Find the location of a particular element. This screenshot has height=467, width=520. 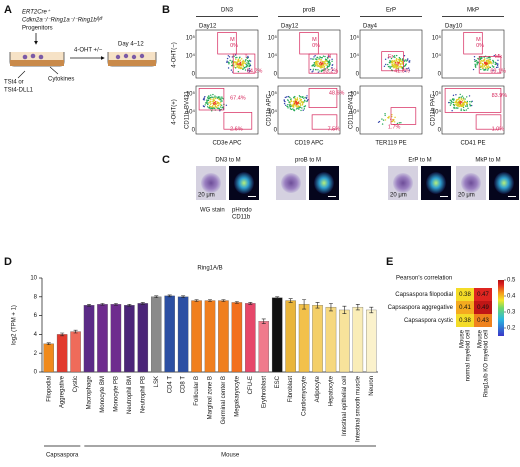

heatmap-title: Pearson's correlation is located at coordinates (424, 279).